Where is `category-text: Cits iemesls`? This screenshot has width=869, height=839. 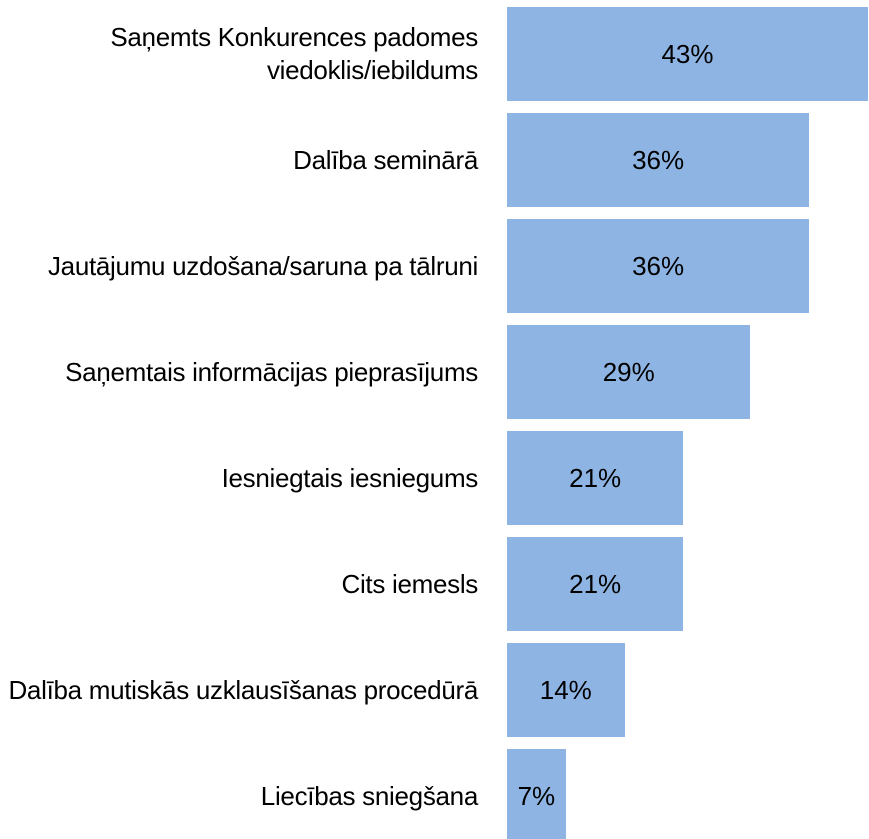
category-text: Cits iemesls is located at coordinates (409, 583).